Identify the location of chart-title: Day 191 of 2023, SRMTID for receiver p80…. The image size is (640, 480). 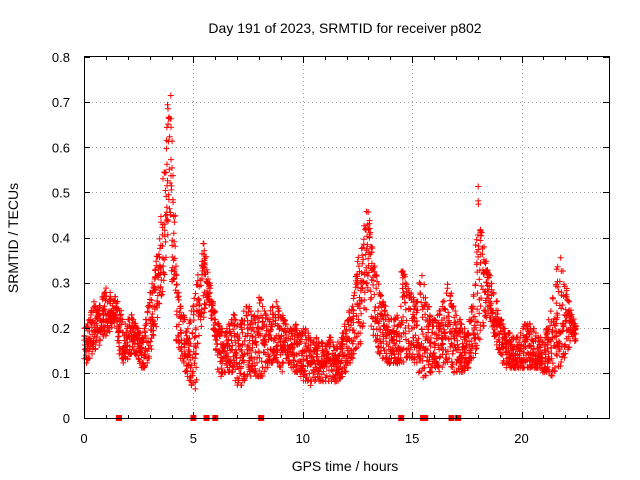
(344, 28).